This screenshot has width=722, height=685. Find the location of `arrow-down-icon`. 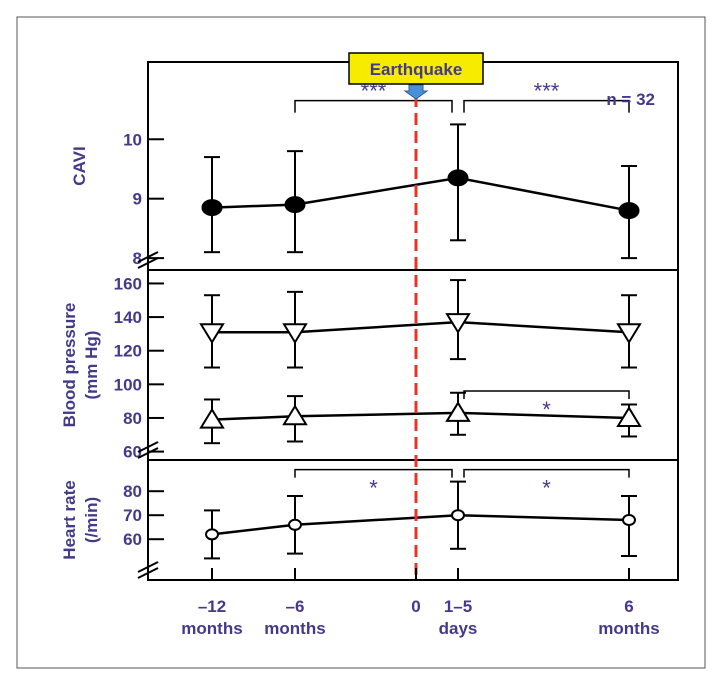

arrow-down-icon is located at coordinates (416, 92).